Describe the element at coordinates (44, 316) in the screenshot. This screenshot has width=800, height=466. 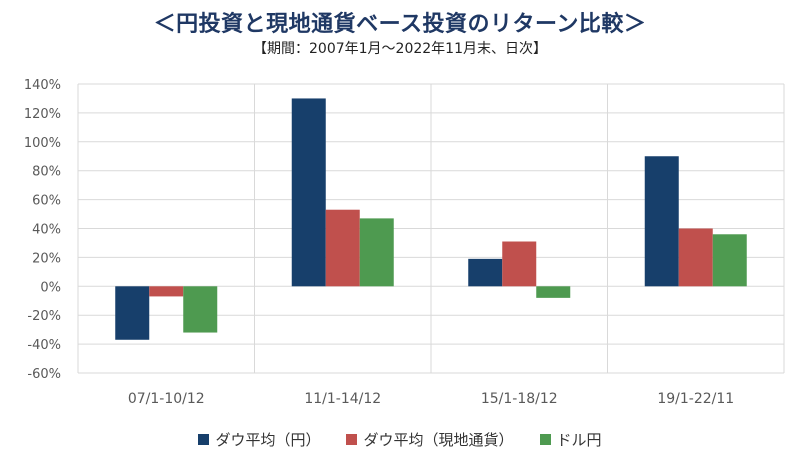
I see `y-tick-label: -20%` at that location.